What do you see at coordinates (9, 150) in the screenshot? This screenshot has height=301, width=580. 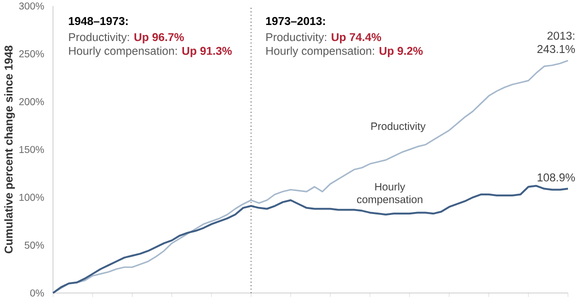 I see `y-axis-title: Cumulative percent change since 1948` at bounding box center [9, 150].